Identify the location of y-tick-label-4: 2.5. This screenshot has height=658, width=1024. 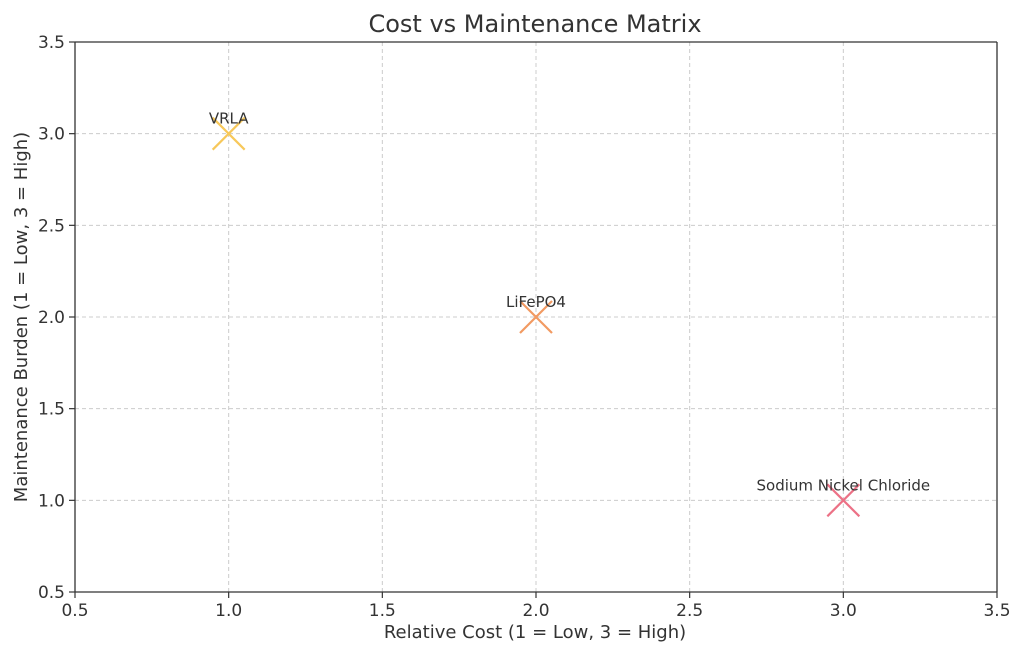
(51, 226).